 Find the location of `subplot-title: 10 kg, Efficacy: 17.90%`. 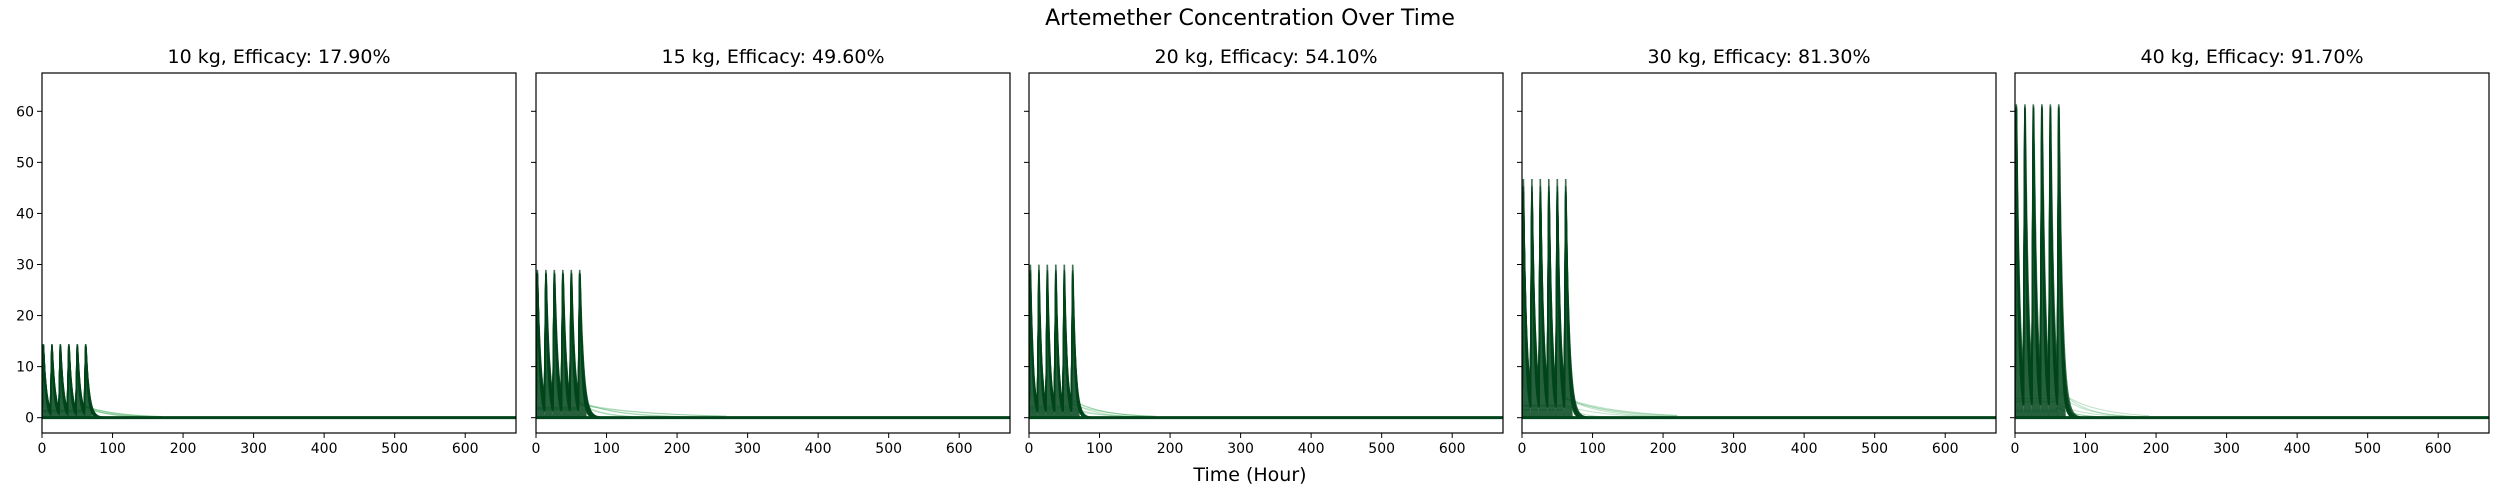

subplot-title: 10 kg, Efficacy: 17.90% is located at coordinates (278, 57).